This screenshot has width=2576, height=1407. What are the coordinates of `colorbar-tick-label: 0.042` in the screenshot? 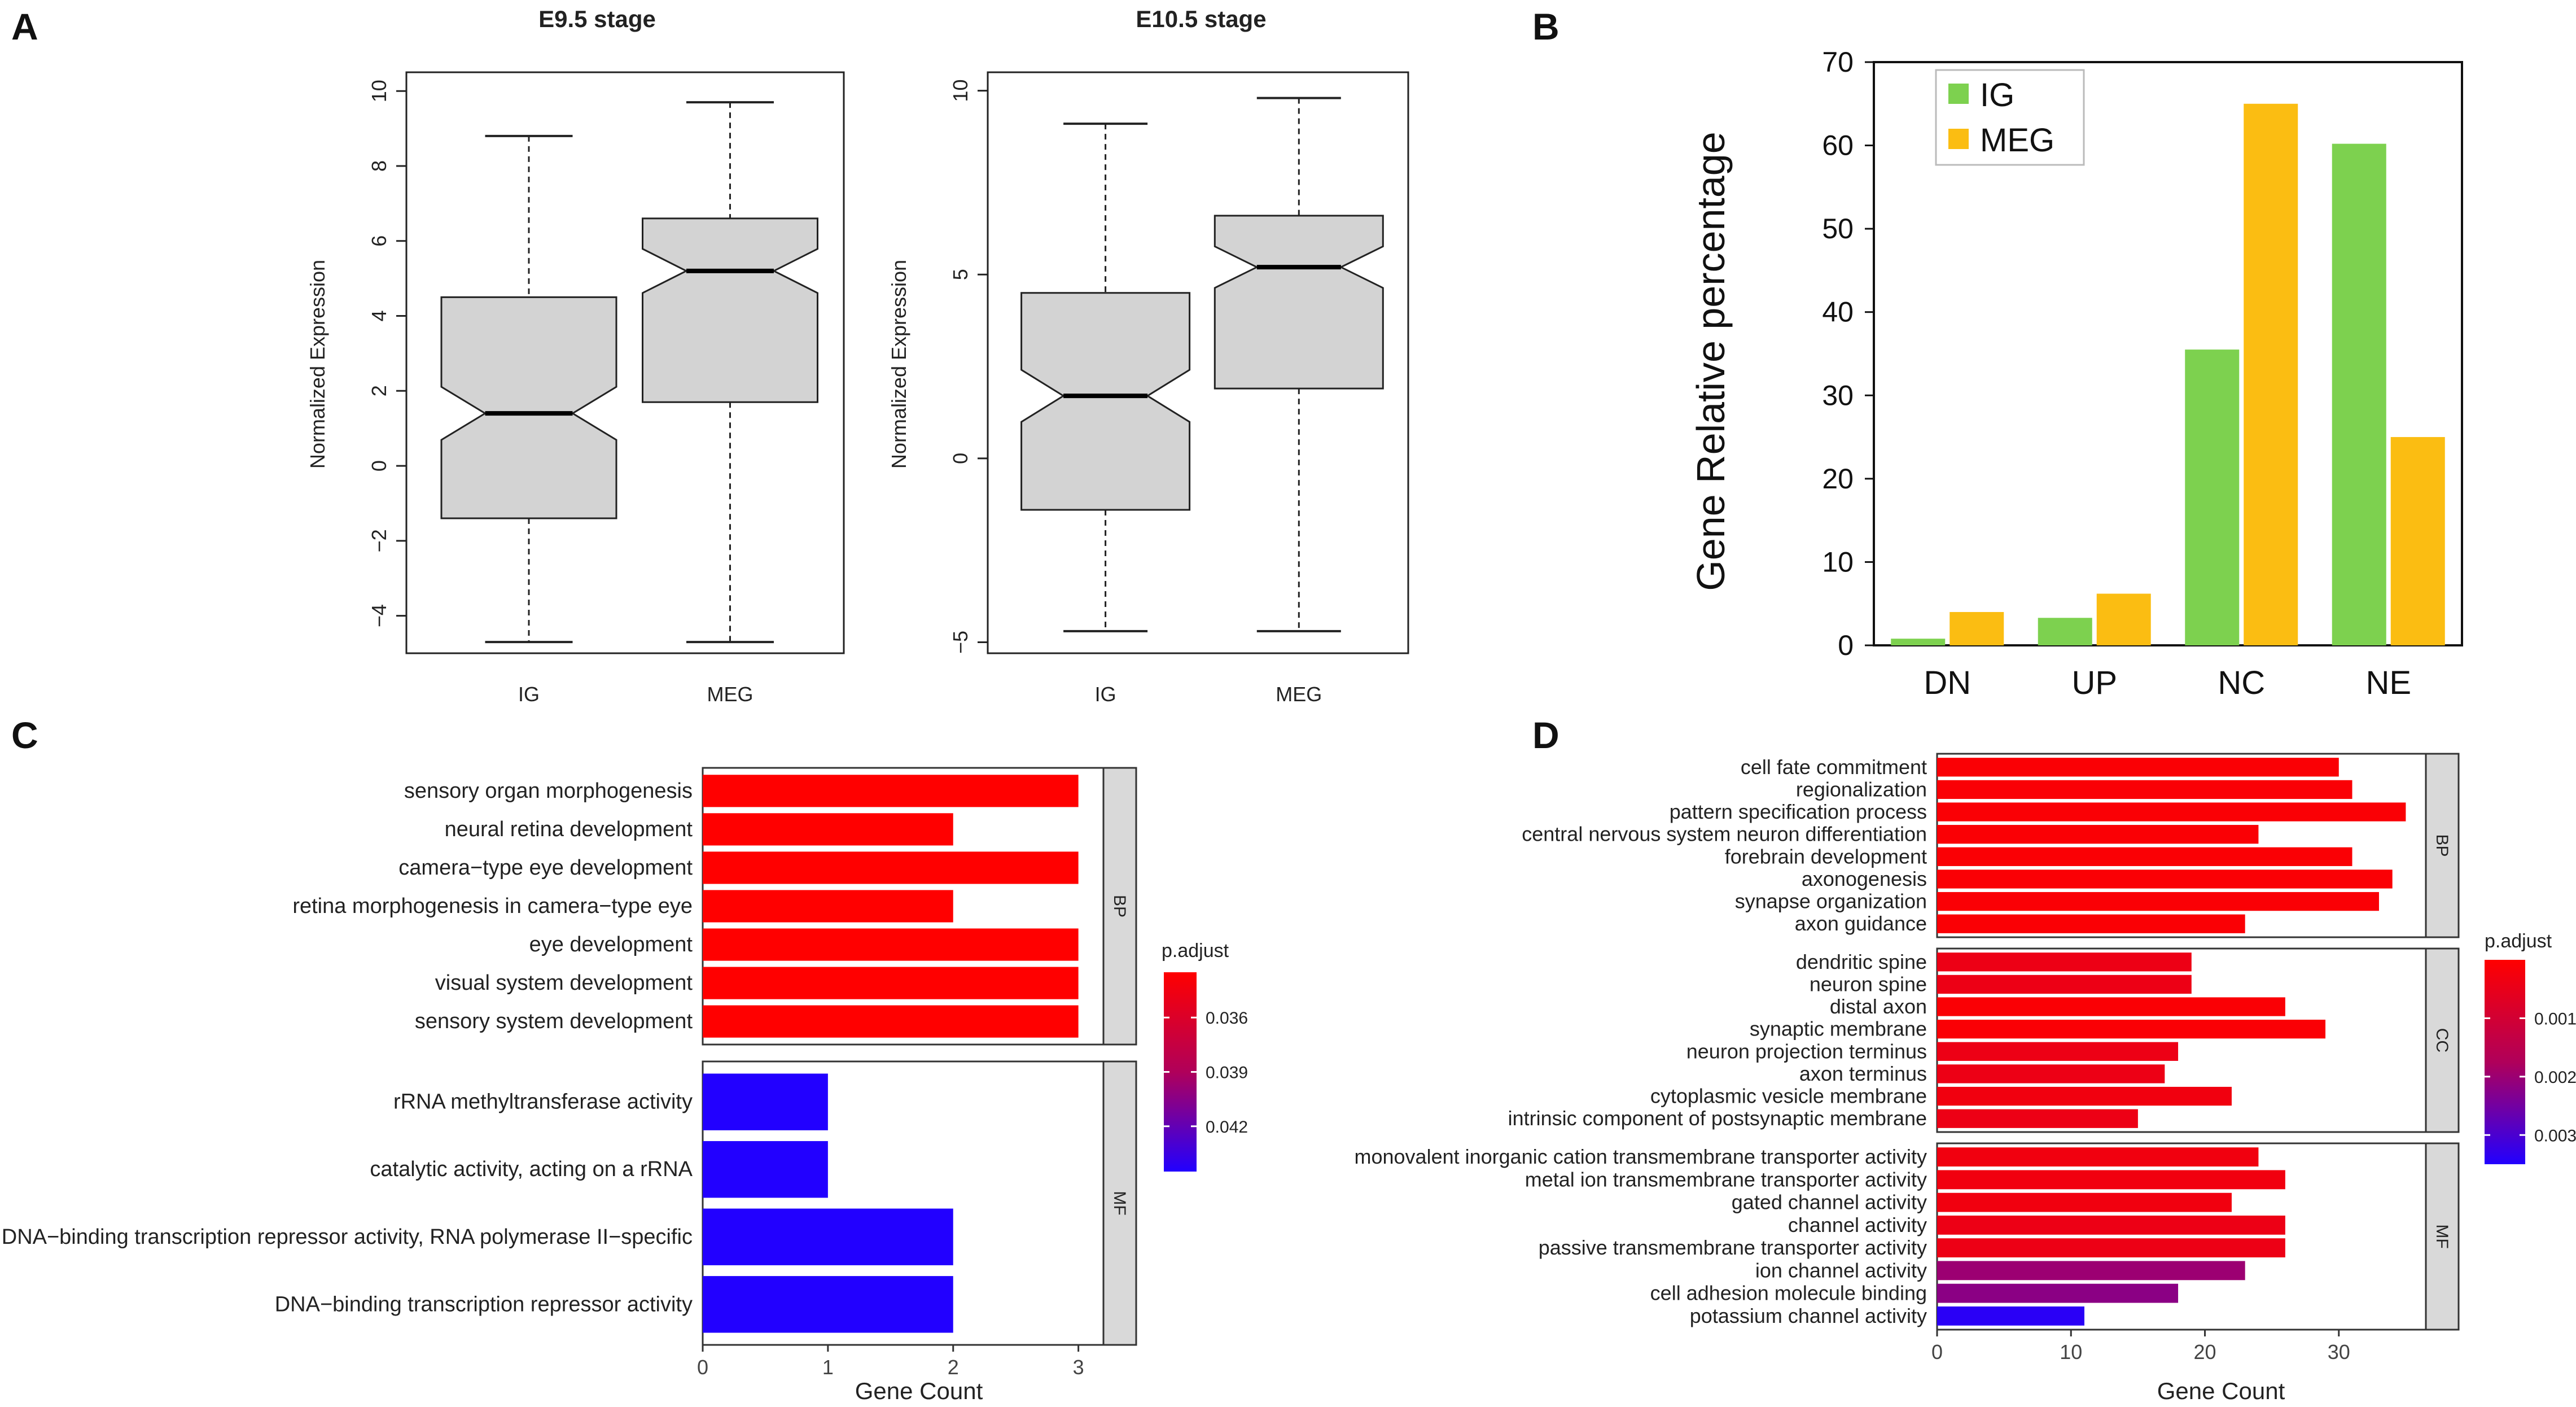 It's located at (1227, 1127).